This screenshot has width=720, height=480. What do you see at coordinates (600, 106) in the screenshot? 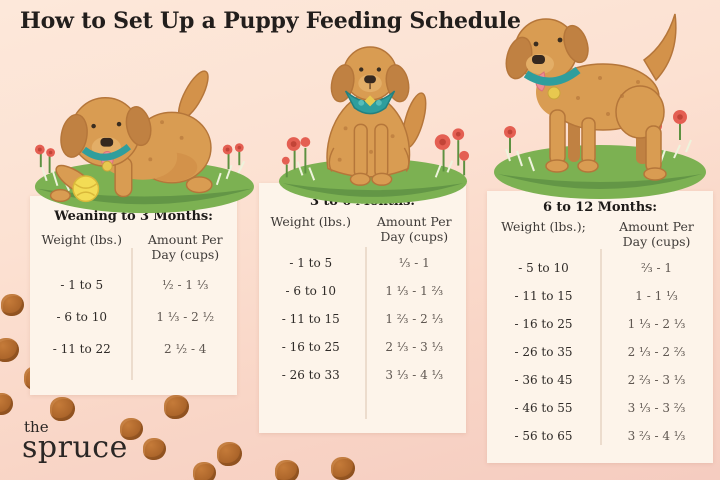
I see `puppy-standing-illustration` at bounding box center [600, 106].